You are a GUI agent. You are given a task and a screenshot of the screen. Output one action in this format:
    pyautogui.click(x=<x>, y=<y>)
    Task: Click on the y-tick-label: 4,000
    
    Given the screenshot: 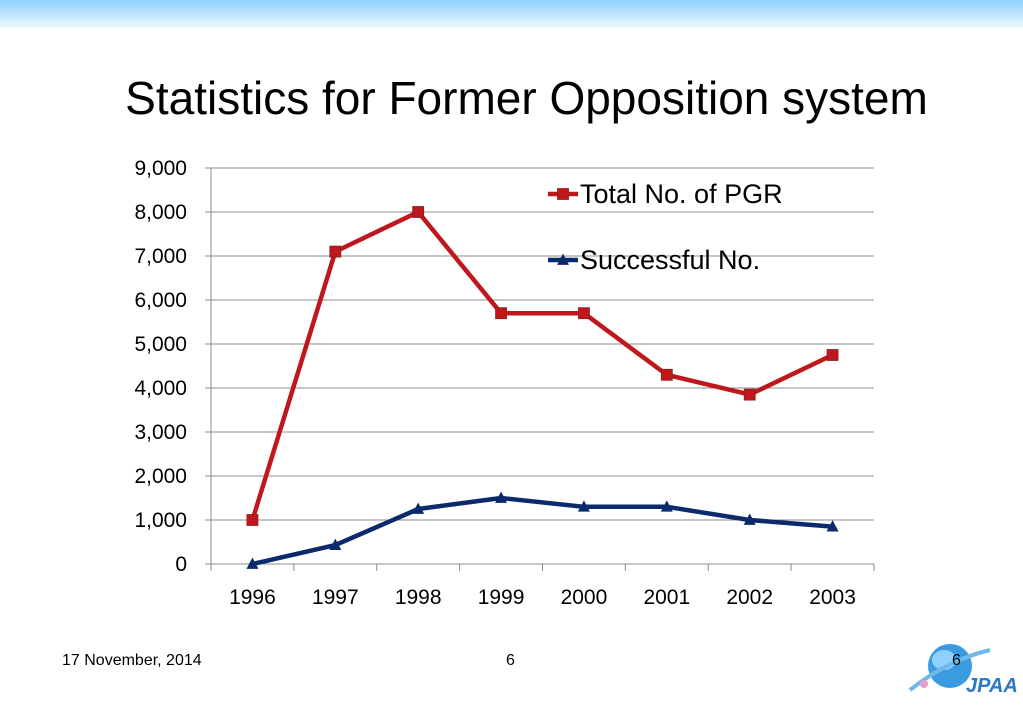 What is the action you would take?
    pyautogui.click(x=160, y=388)
    